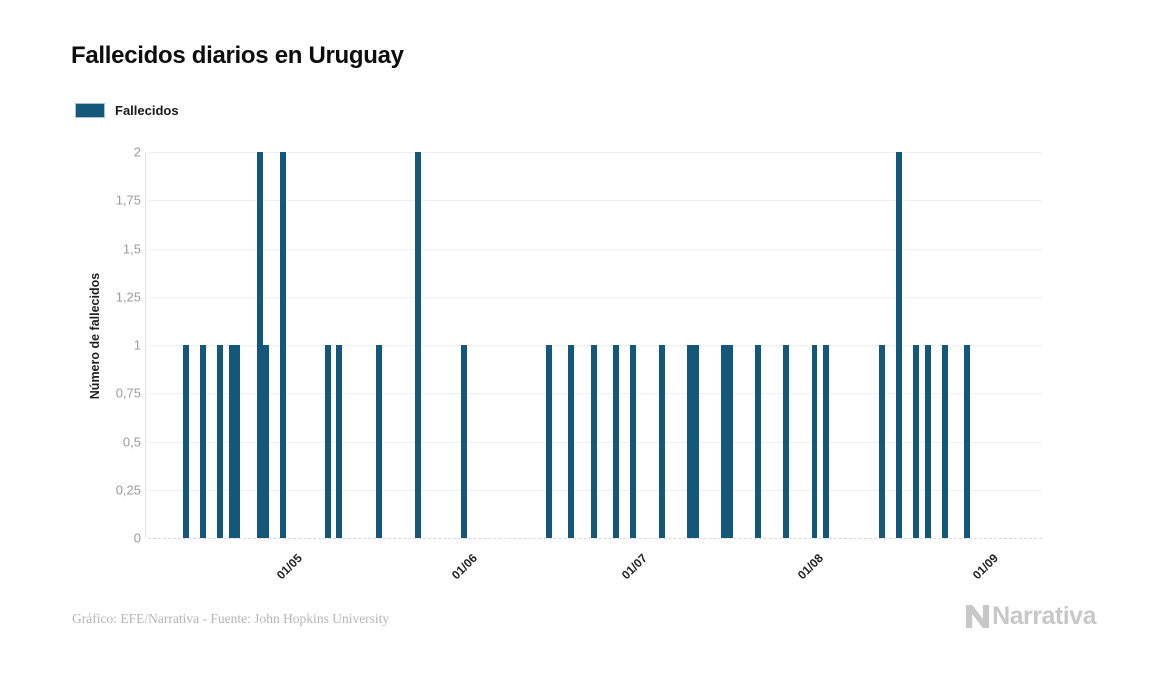  I want to click on bar-20/04, so click(237, 441).